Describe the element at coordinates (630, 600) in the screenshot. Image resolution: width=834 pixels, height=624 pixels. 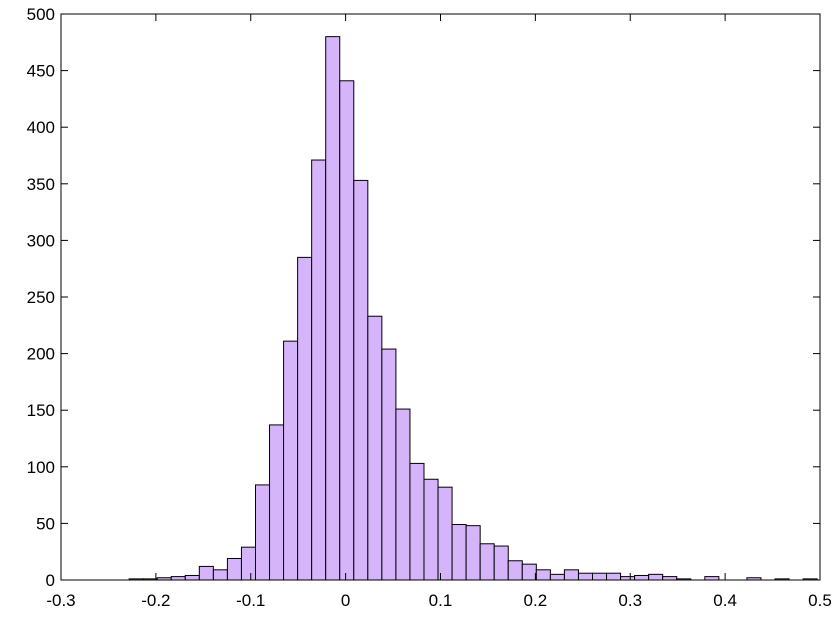
I see `x-tick-label: 0.3` at that location.